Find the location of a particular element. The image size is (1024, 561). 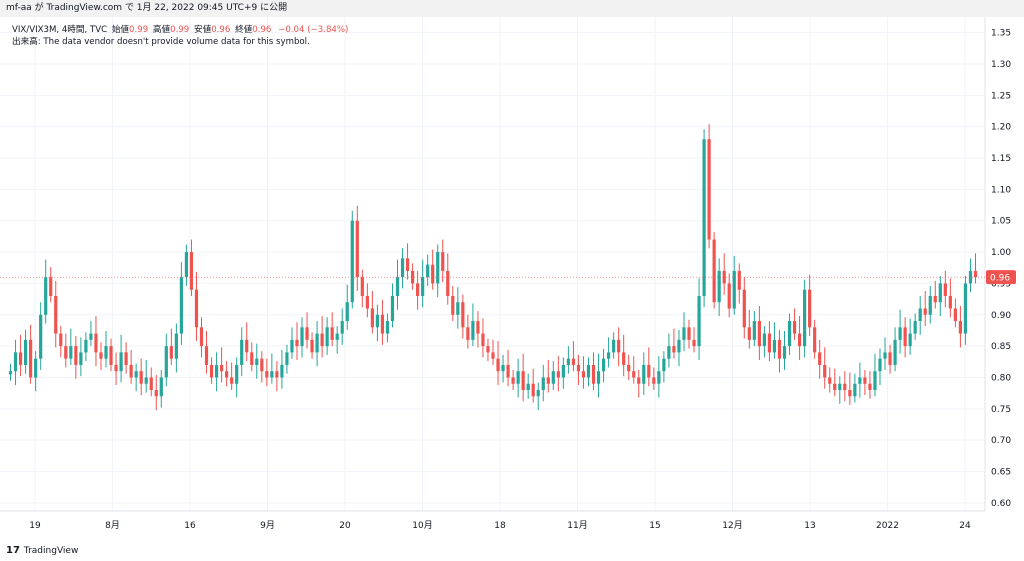

tradingview-logo-icon: 17 is located at coordinates (13, 550).